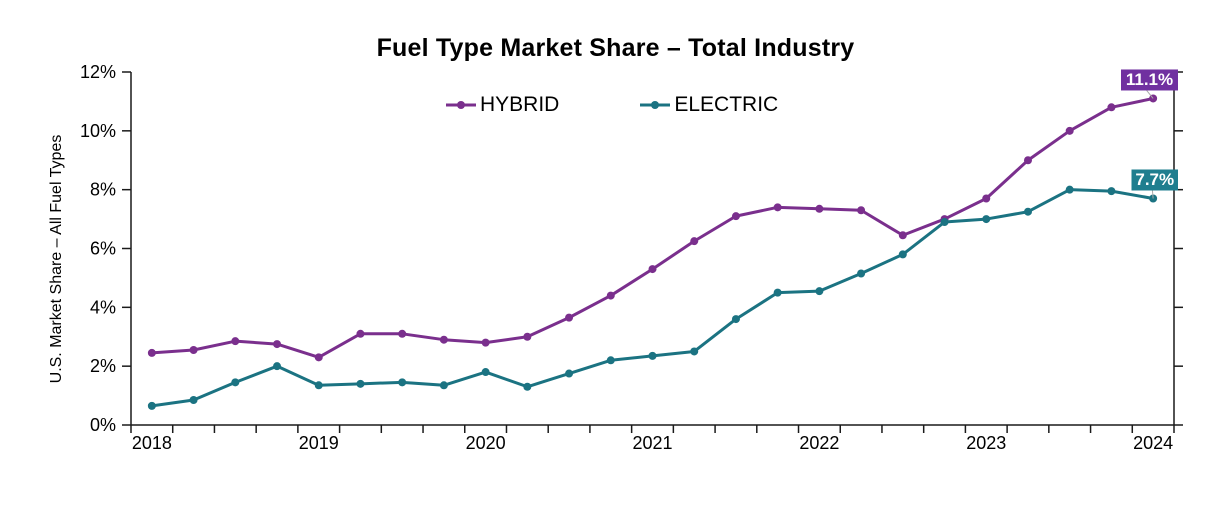 This screenshot has height=517, width=1231. I want to click on x-axis-ticks: 2018 2019 2020 2021 2022 2023 2024, so click(652, 439).